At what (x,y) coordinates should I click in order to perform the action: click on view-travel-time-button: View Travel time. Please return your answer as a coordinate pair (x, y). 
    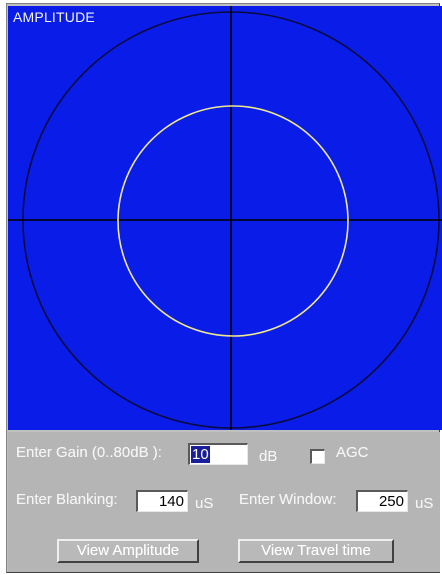
    Looking at the image, I should click on (316, 551).